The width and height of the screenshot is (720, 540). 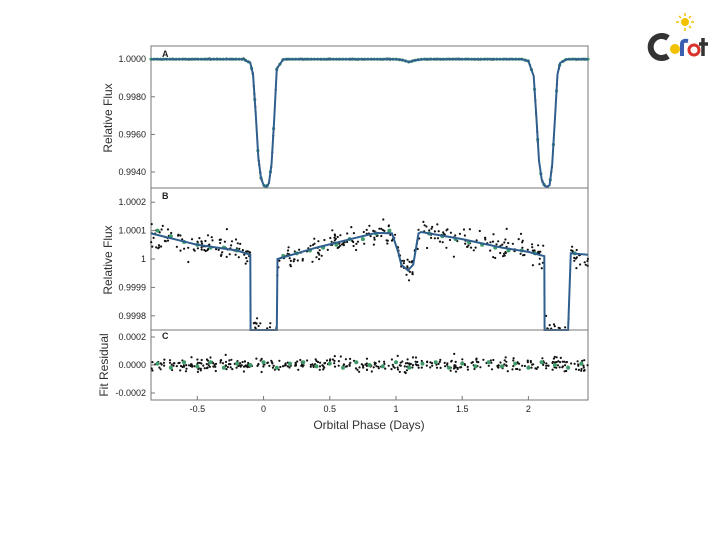 I want to click on panel-c-letter: C, so click(x=165, y=336).